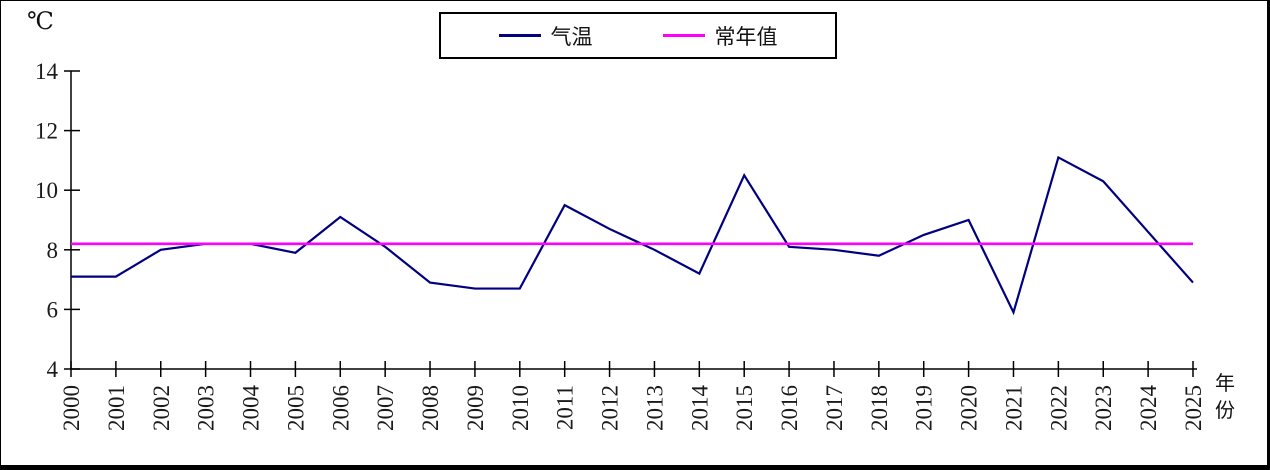 The image size is (1270, 470). What do you see at coordinates (1193, 408) in the screenshot?
I see `x-tick-label: 2025` at bounding box center [1193, 408].